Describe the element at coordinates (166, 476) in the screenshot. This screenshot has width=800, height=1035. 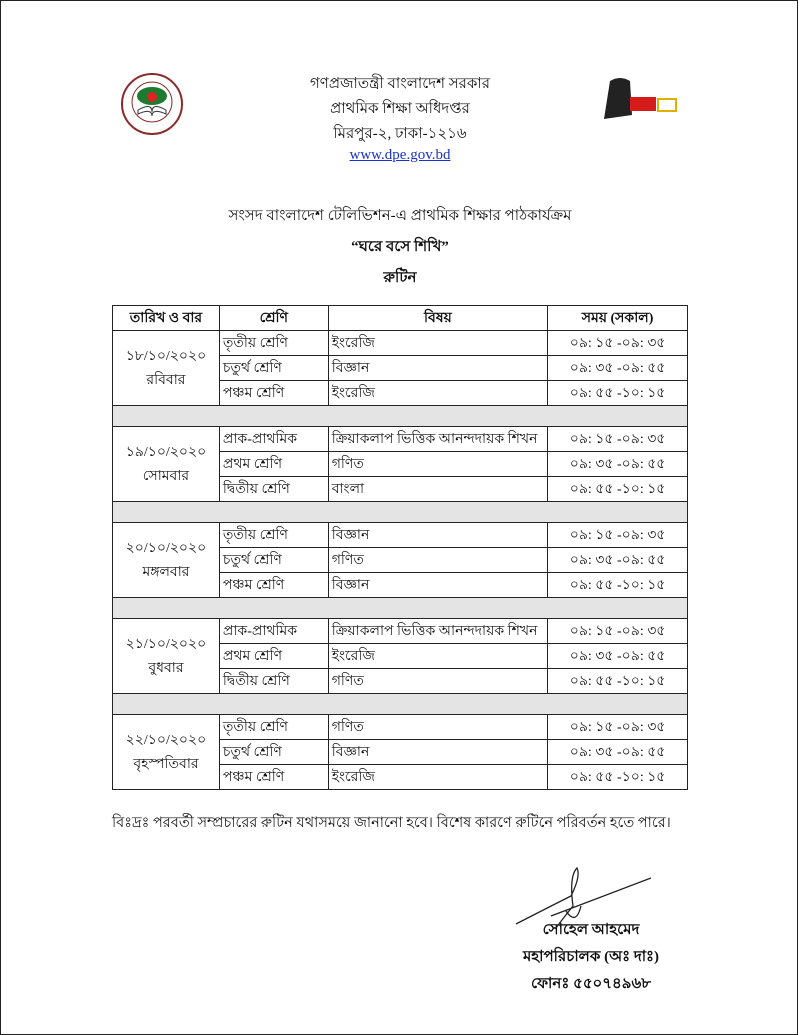
I see `weekday: সোমবার` at that location.